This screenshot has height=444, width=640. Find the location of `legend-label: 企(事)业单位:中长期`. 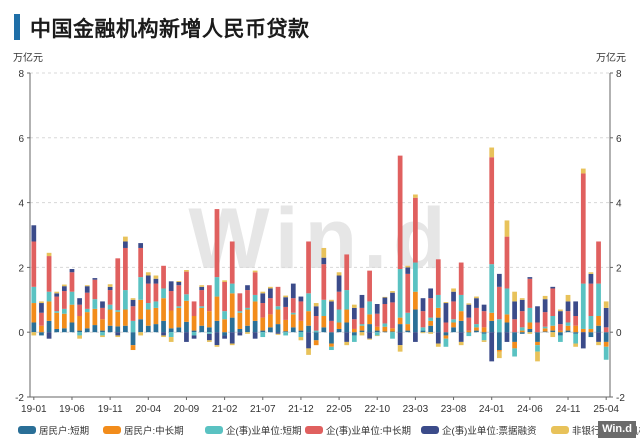

legend-label: 企(事)业单位:中长期 is located at coordinates (368, 431).